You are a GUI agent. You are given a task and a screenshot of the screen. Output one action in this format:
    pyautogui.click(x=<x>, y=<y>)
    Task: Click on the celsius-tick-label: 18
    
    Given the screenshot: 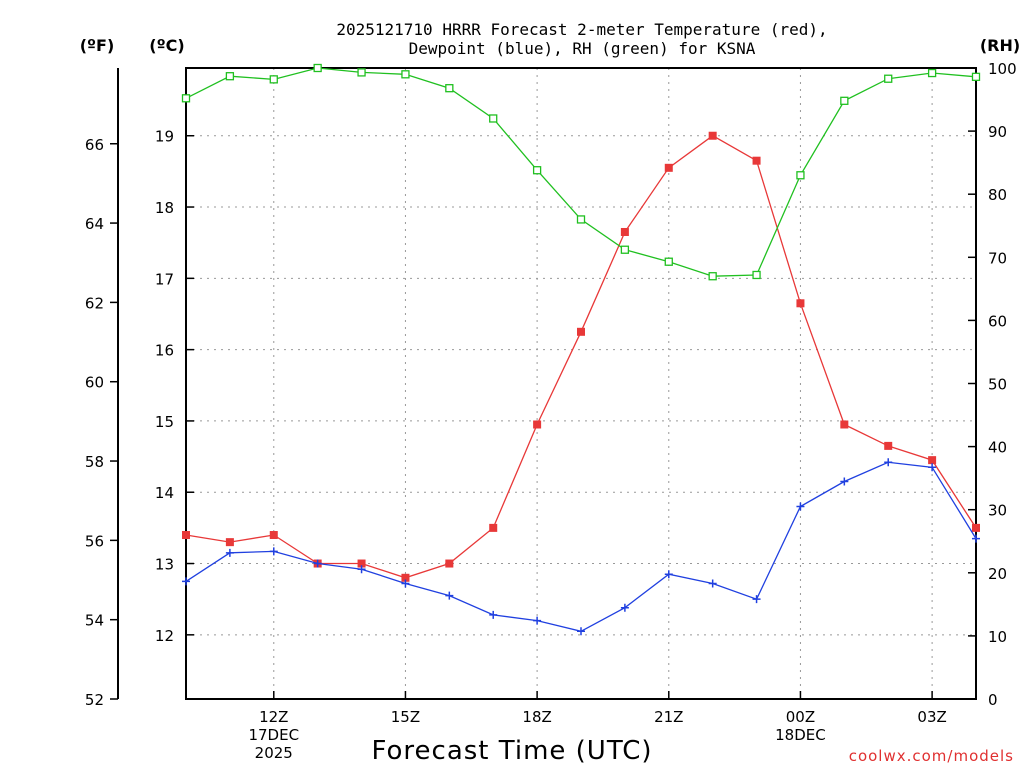 What is the action you would take?
    pyautogui.click(x=164, y=208)
    